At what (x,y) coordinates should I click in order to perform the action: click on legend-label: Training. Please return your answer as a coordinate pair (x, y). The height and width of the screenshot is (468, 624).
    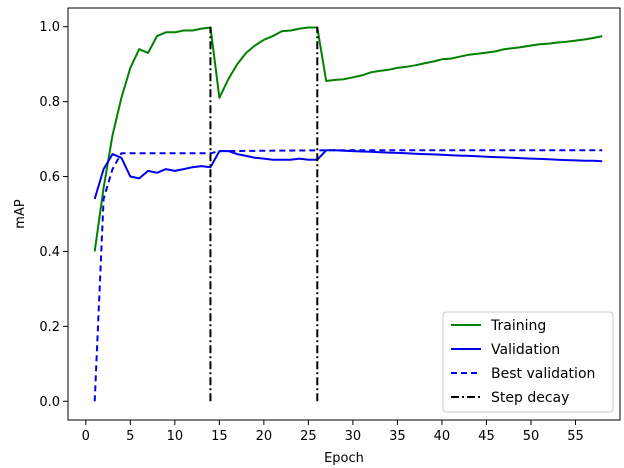
    Looking at the image, I should click on (518, 326).